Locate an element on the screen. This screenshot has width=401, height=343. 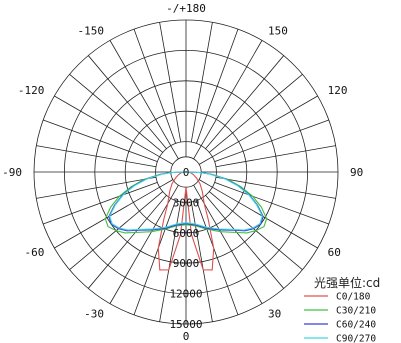
angle-label: -150 is located at coordinates (91, 30).